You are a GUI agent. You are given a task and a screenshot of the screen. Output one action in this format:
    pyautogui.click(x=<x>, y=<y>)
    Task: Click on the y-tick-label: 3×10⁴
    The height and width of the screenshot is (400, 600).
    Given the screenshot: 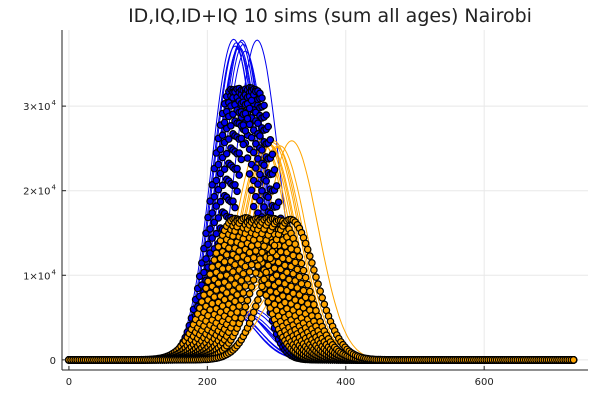 What is the action you would take?
    pyautogui.click(x=39, y=106)
    